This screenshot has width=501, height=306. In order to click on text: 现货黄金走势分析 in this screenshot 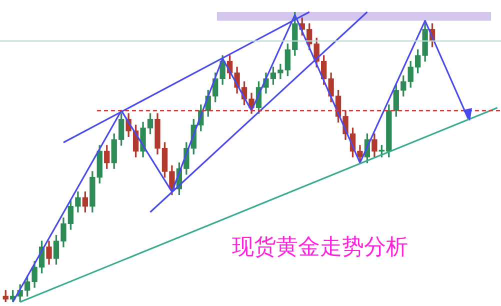, I will do `click(320, 248)`.